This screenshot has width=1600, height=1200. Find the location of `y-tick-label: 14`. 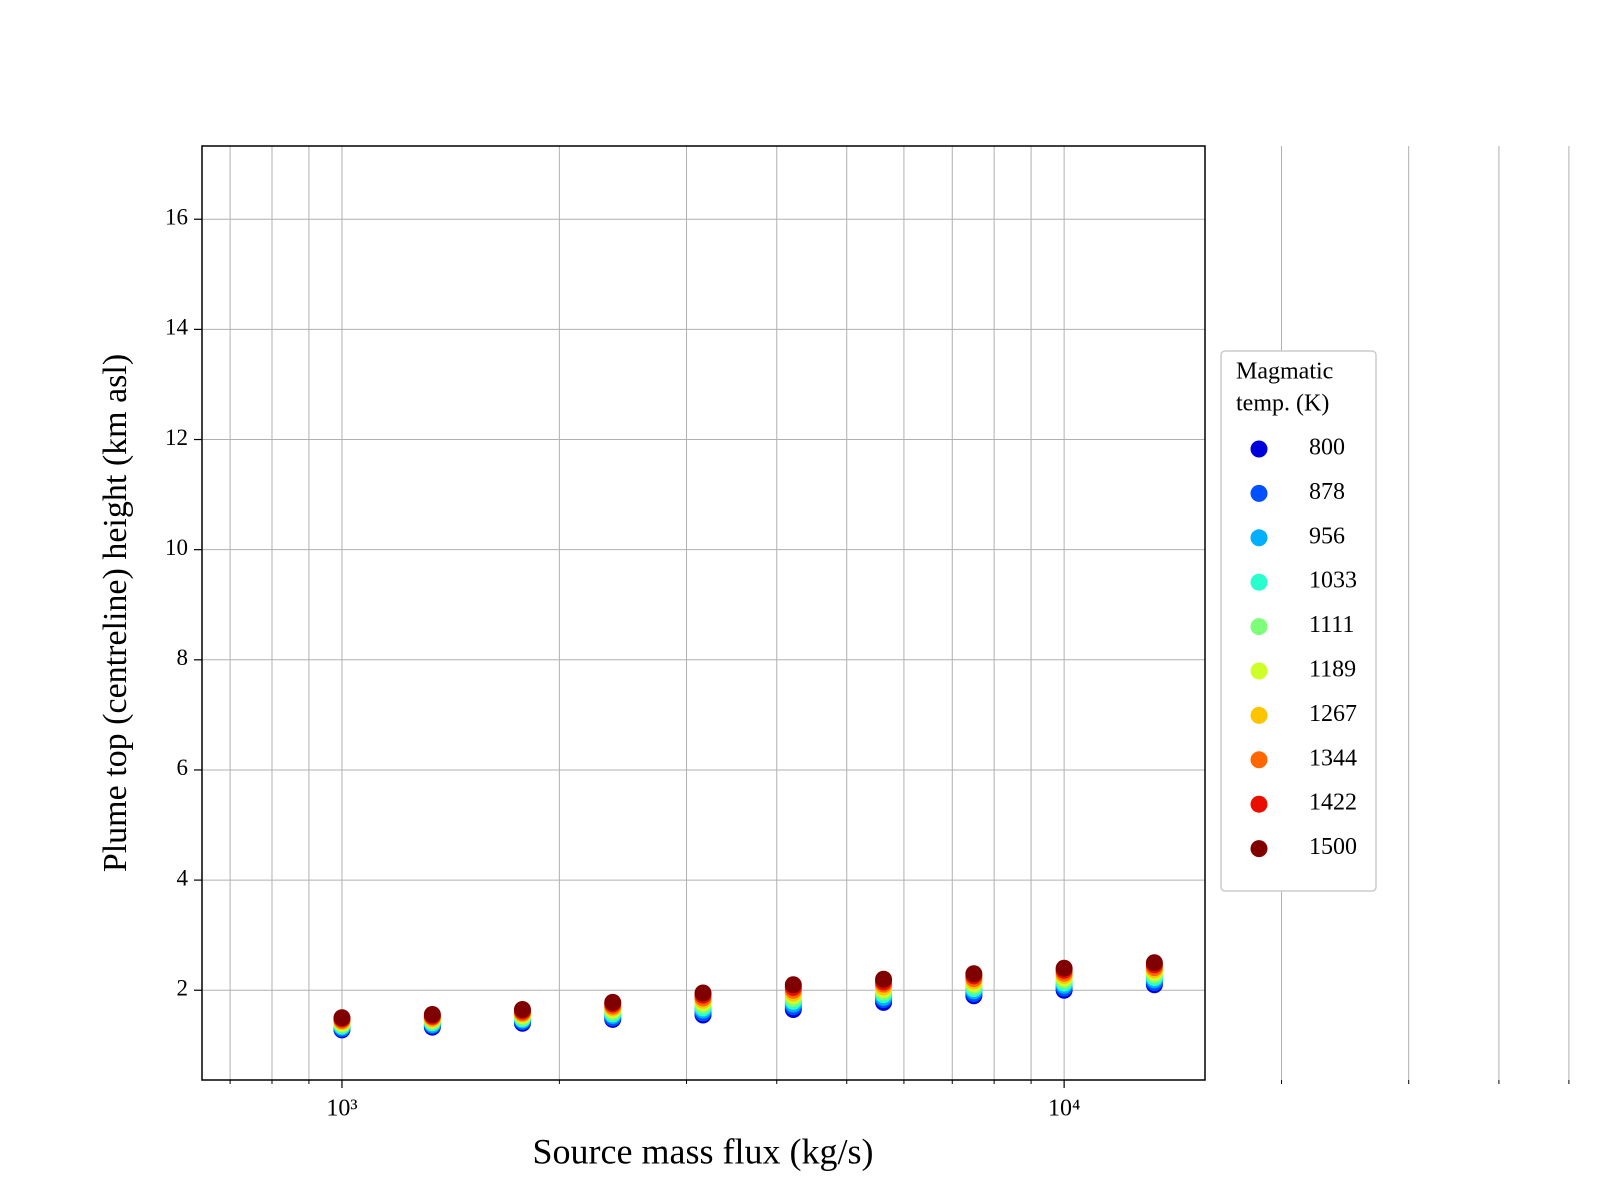

y-tick-label: 14 is located at coordinates (177, 327).